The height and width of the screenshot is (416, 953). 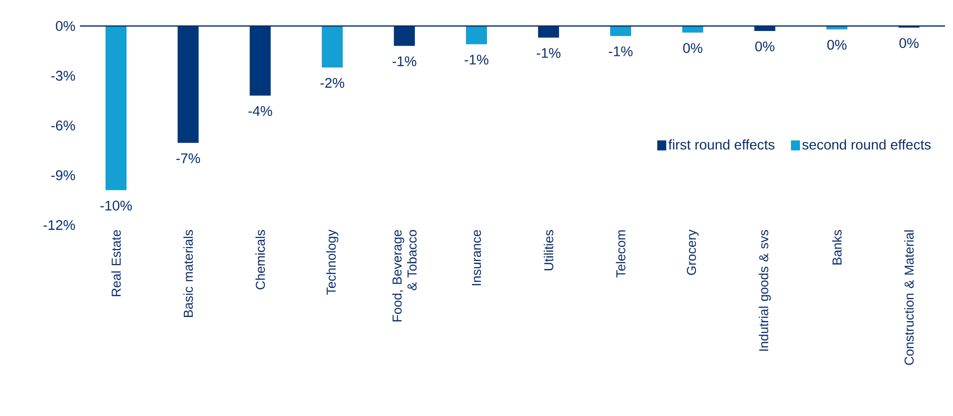 What do you see at coordinates (116, 263) in the screenshot?
I see `x-tick-label: Real Estate` at bounding box center [116, 263].